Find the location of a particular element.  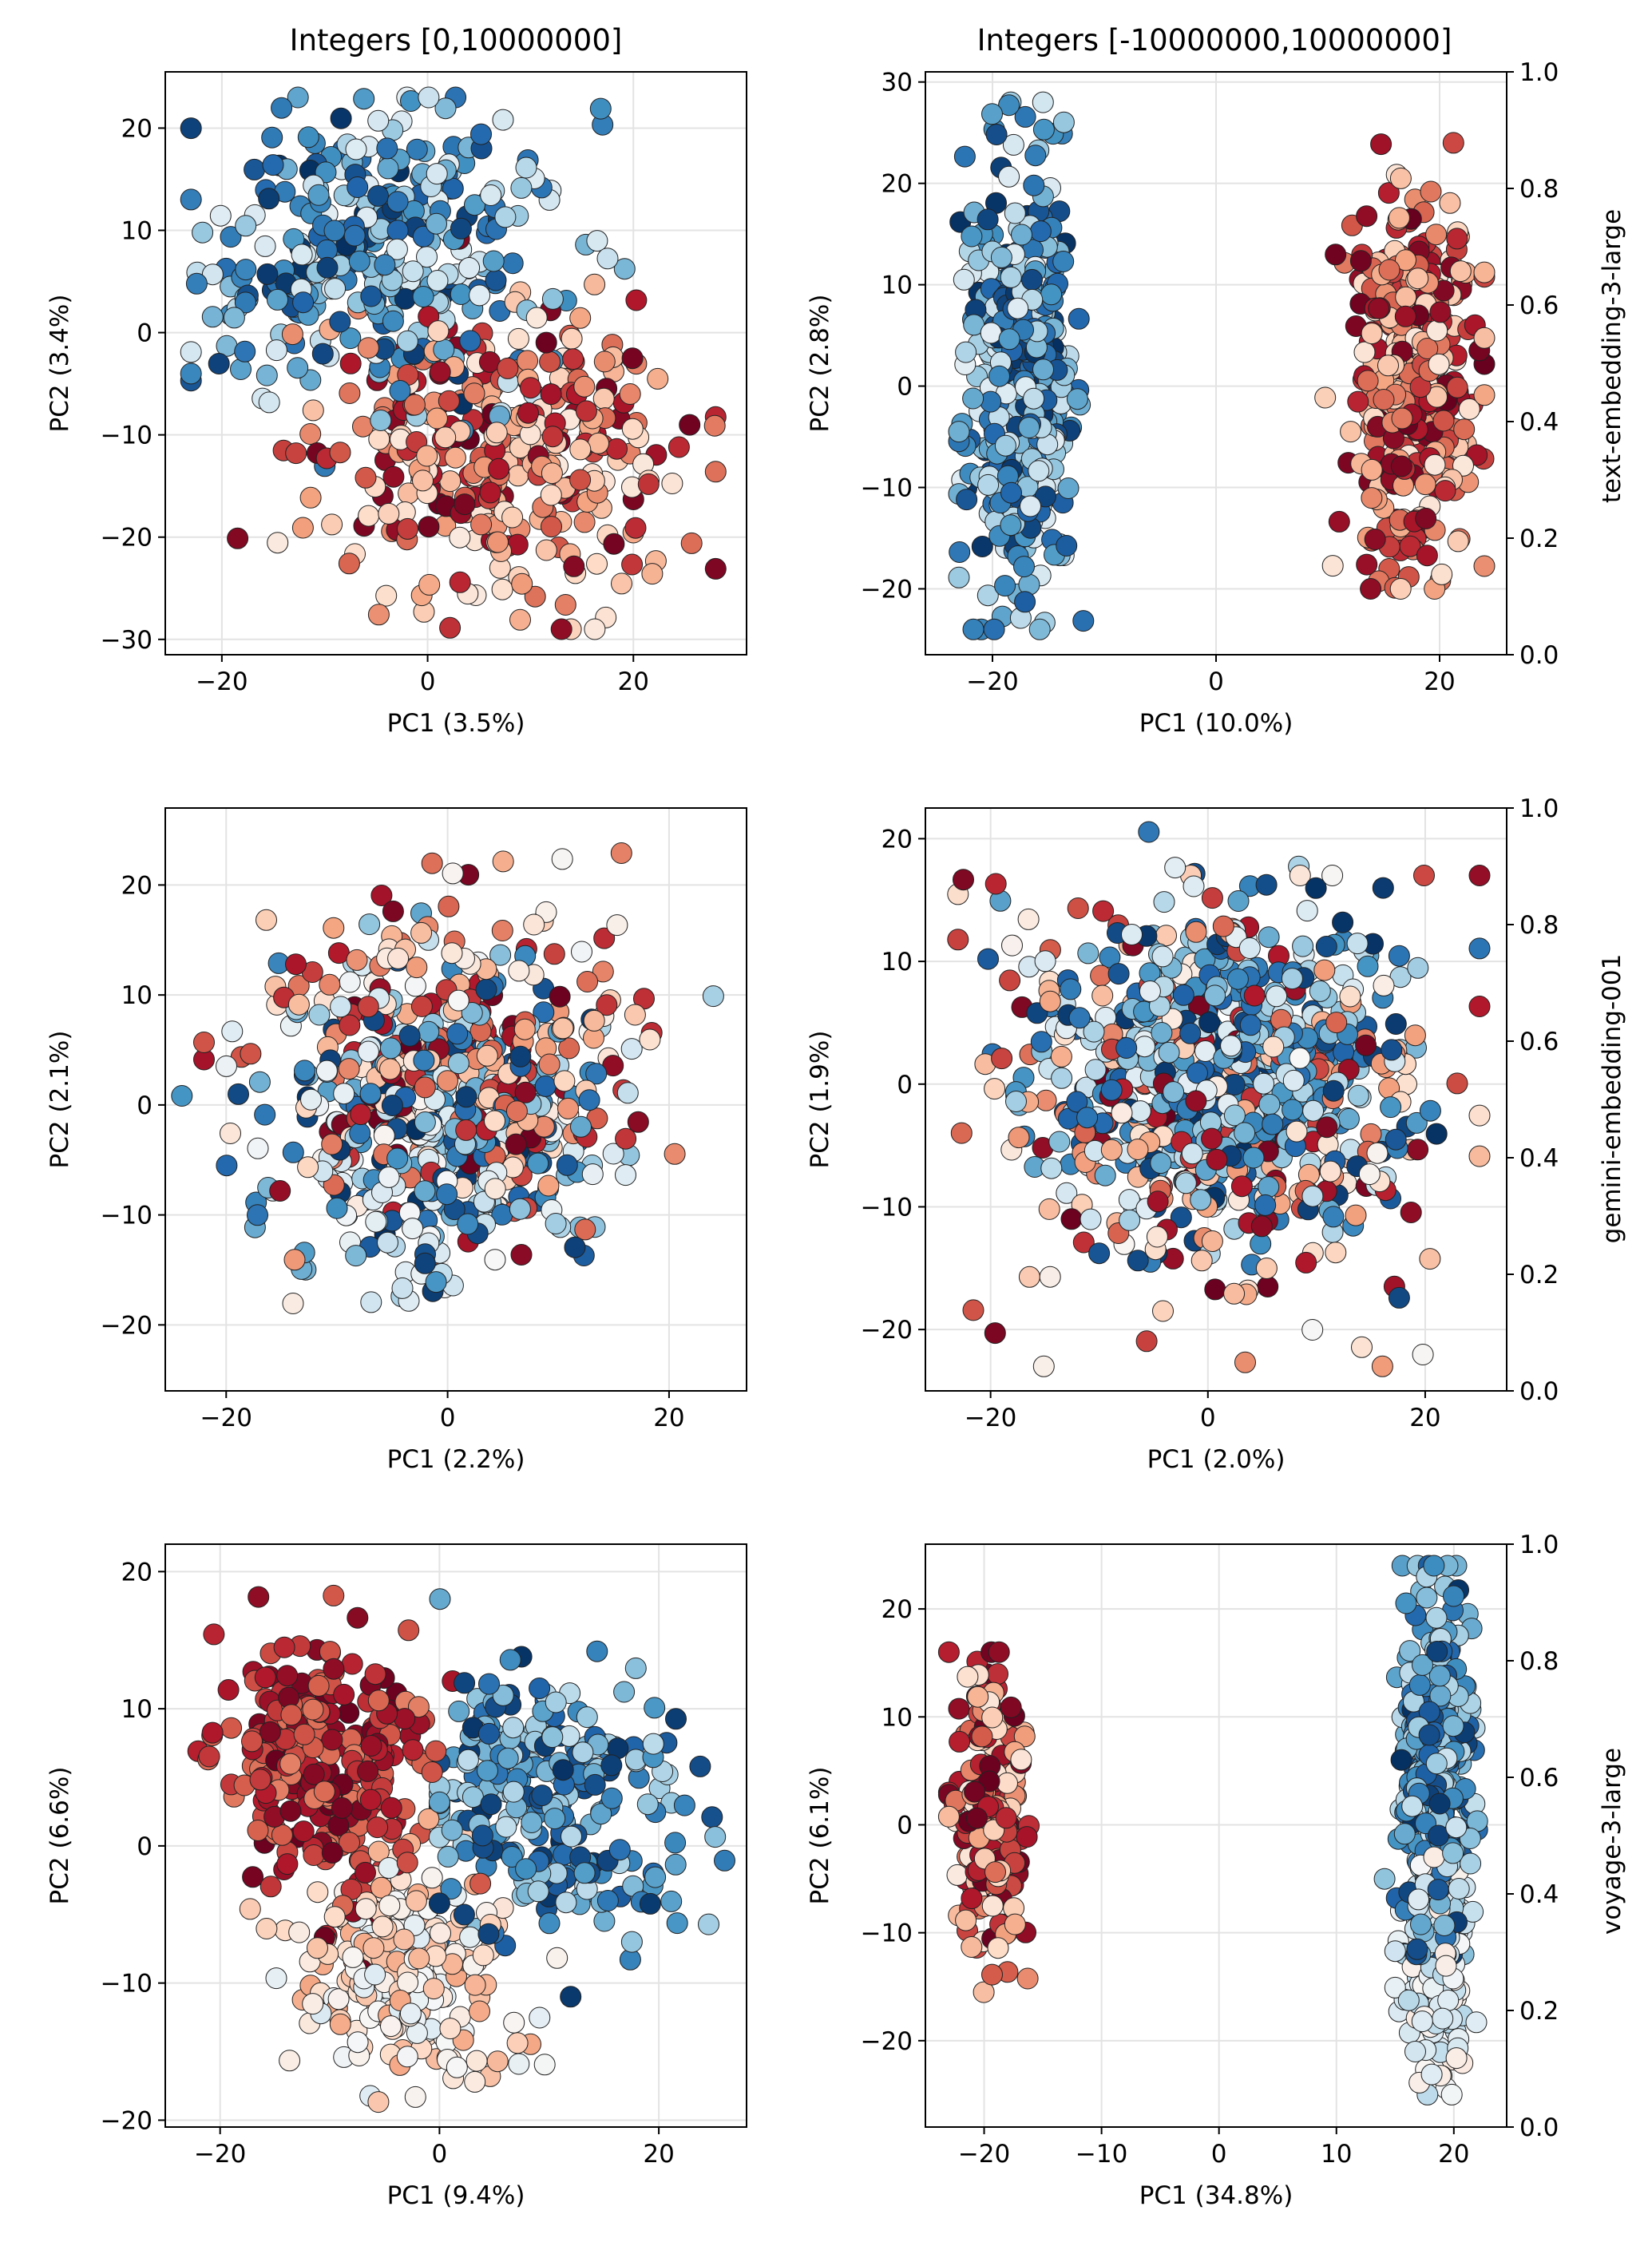

colorbar-tick-label: 1.0 is located at coordinates (1539, 72).